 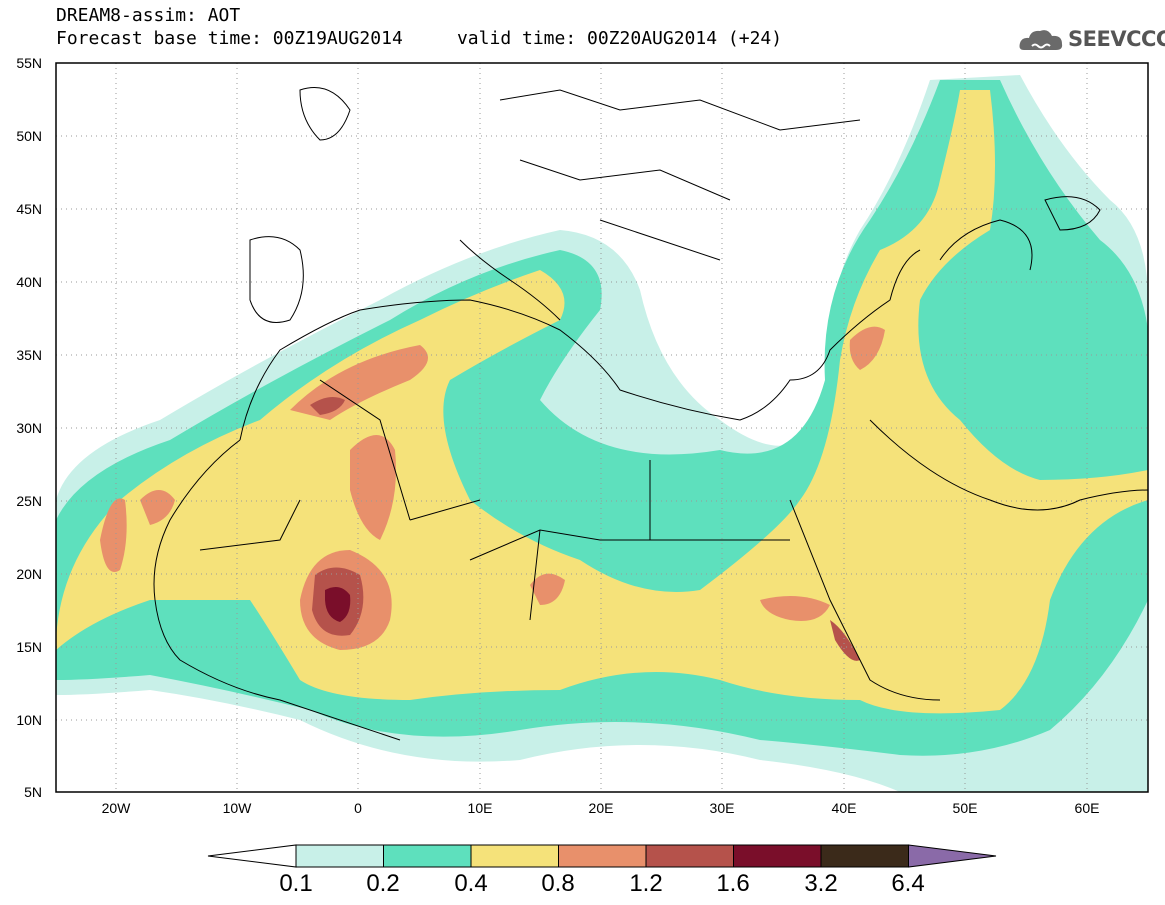 What do you see at coordinates (338, 604) in the screenshot?
I see `aot-contour-1.6` at bounding box center [338, 604].